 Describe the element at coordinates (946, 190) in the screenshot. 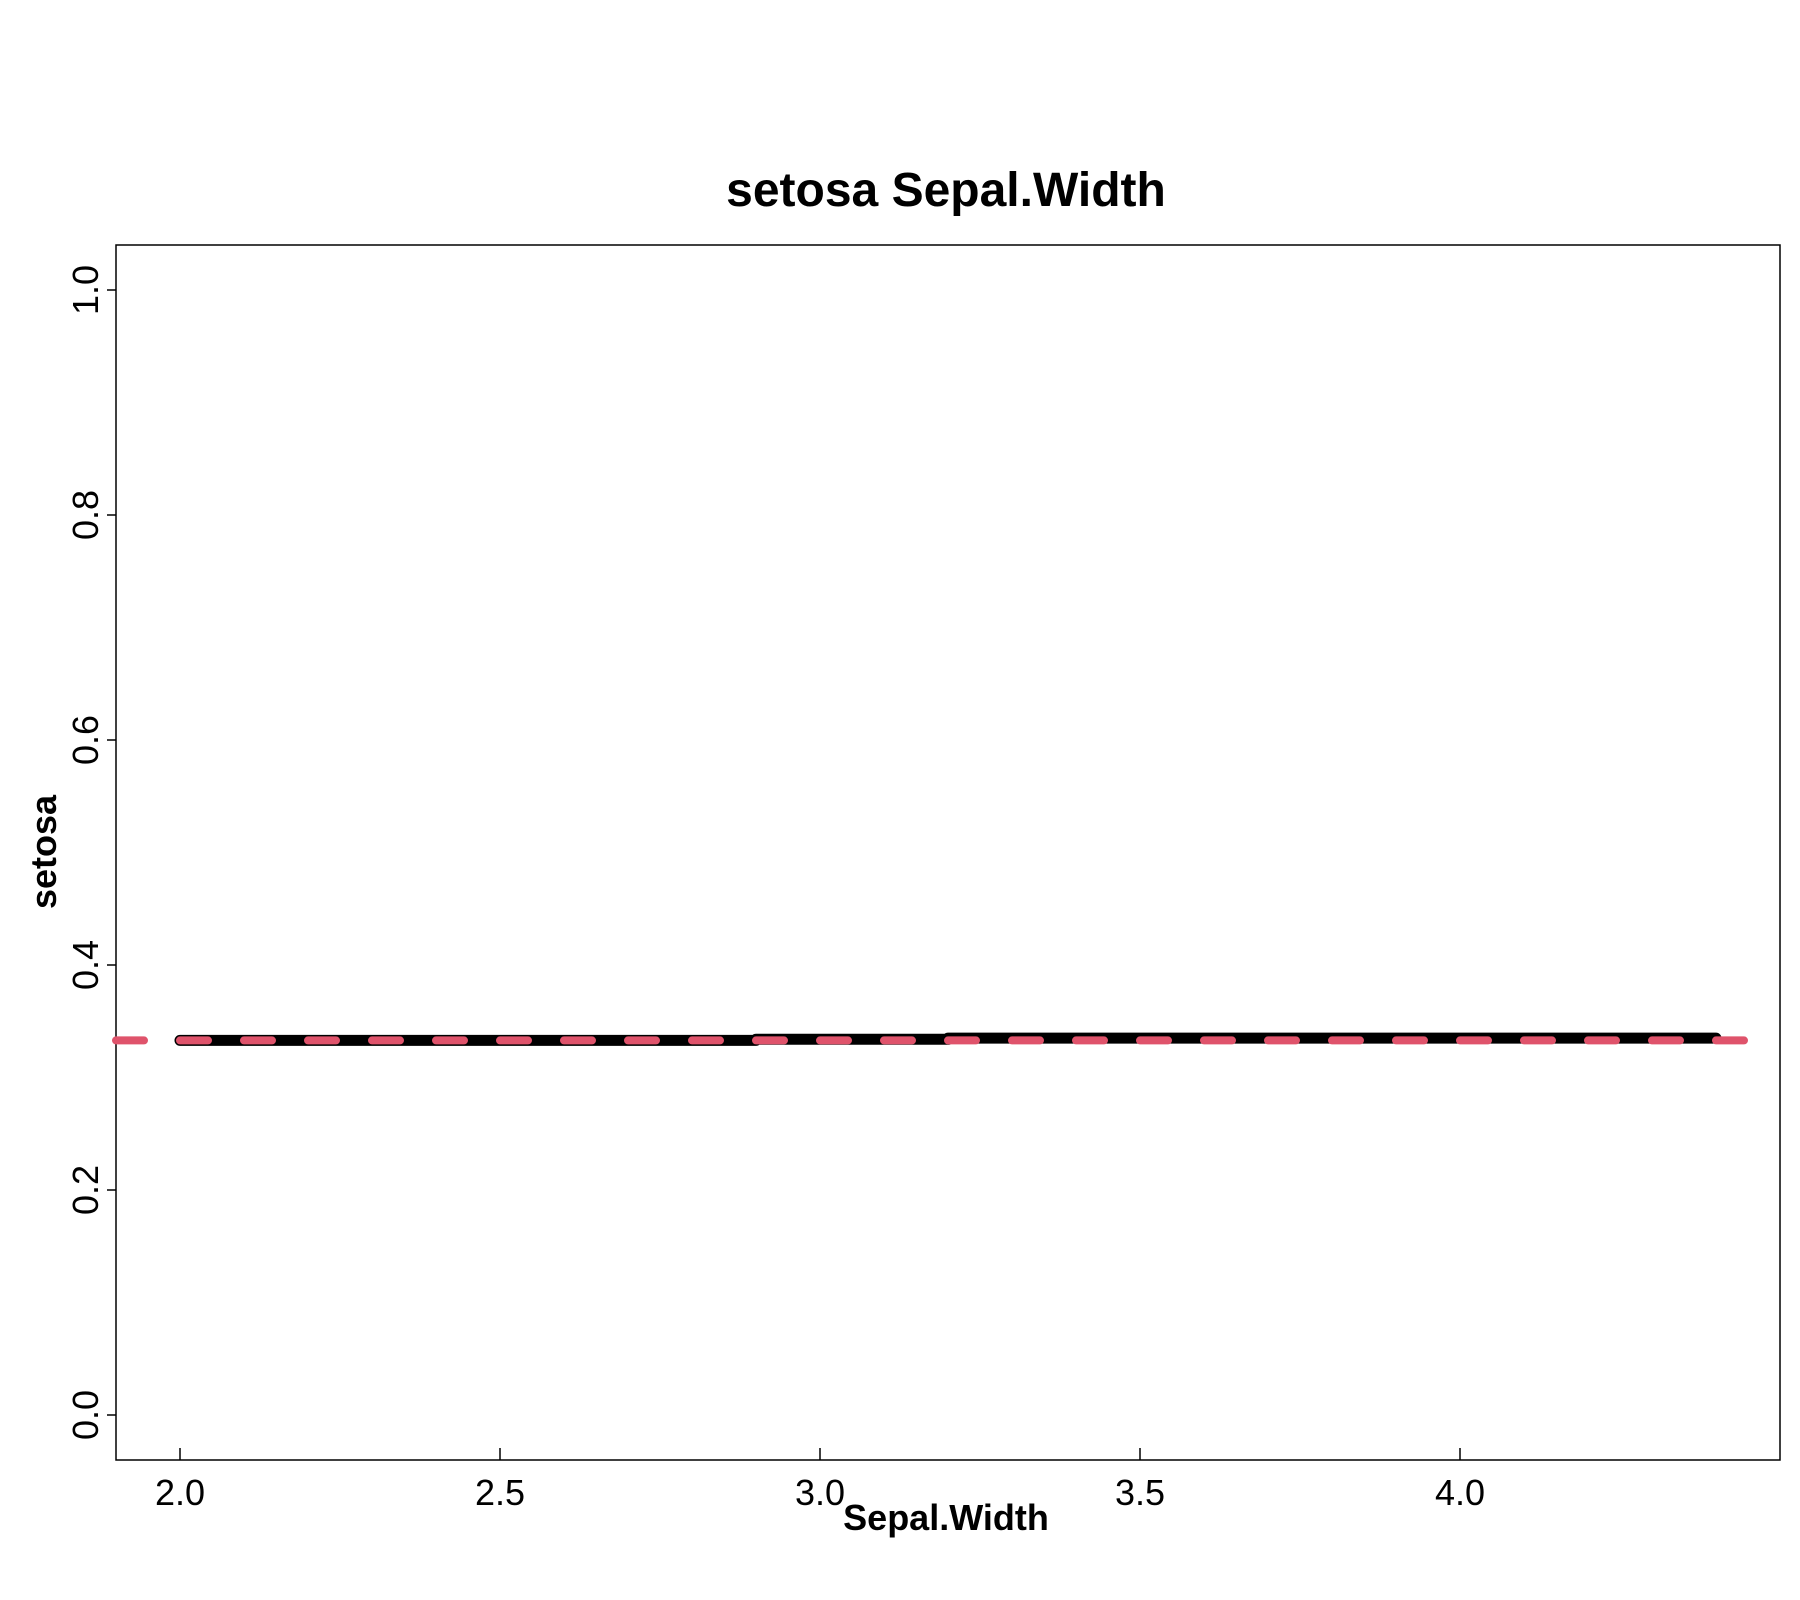

I see `chart-title: setosa Sepal.Width` at that location.